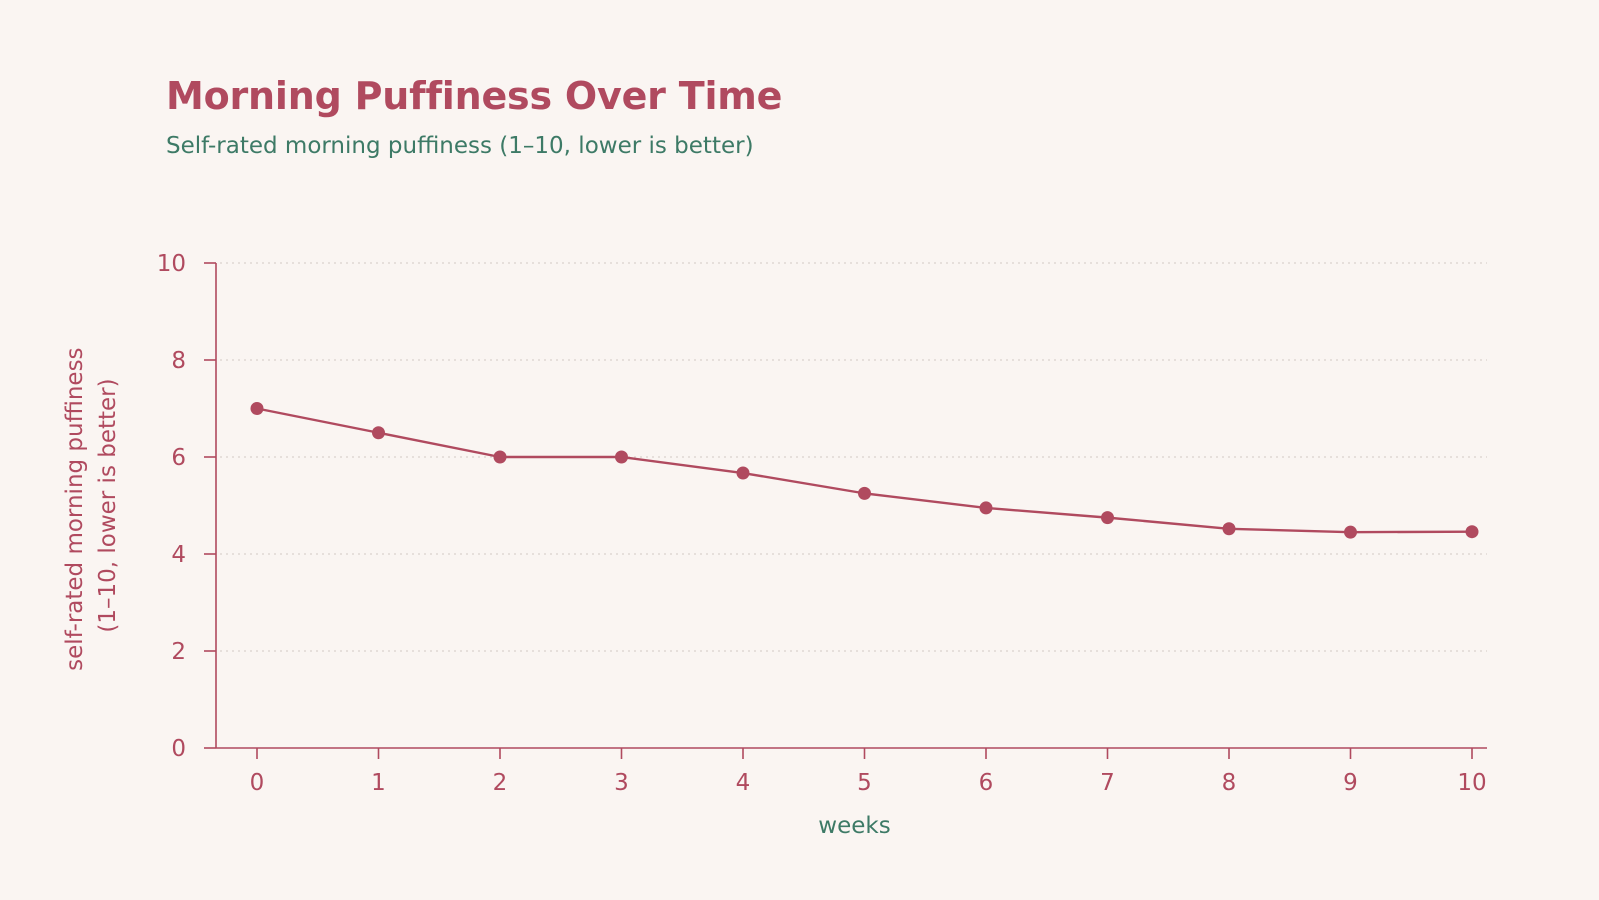 The height and width of the screenshot is (900, 1599). What do you see at coordinates (178, 555) in the screenshot?
I see `y-tick-label: 4` at bounding box center [178, 555].